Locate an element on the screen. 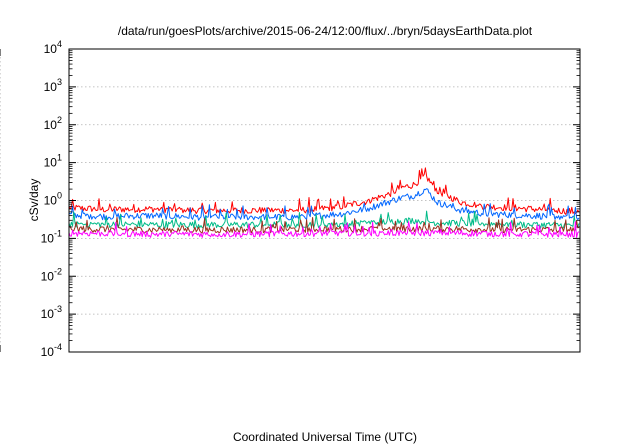  y-axis-label: cSv/day is located at coordinates (34, 200).